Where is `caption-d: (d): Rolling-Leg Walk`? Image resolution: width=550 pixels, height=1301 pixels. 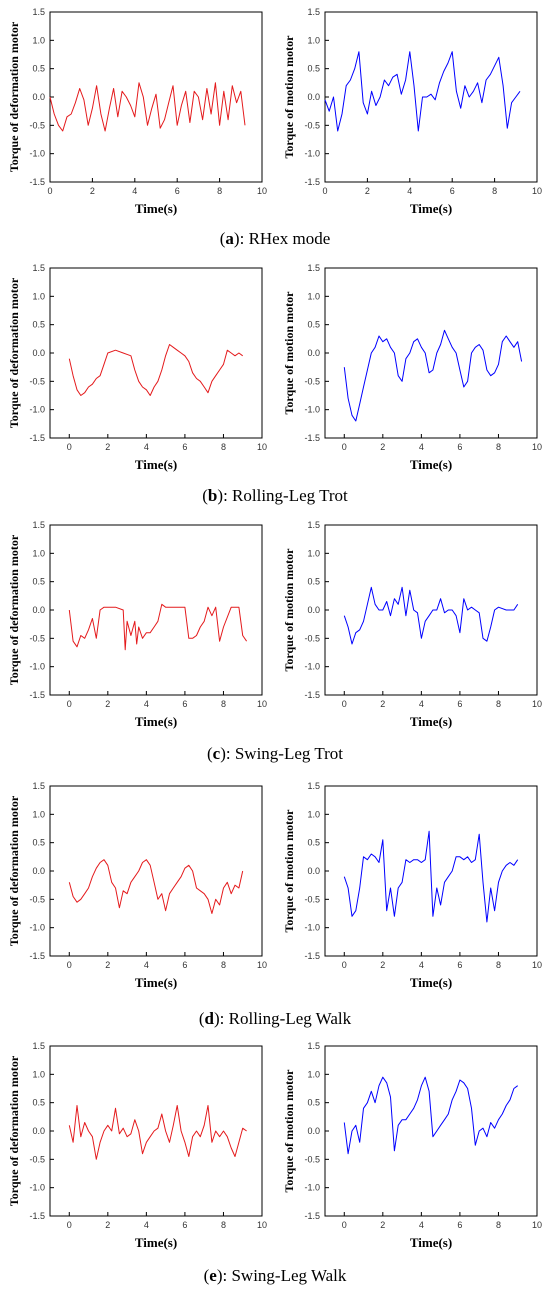 caption-d: (d): Rolling-Leg Walk is located at coordinates (275, 1018).